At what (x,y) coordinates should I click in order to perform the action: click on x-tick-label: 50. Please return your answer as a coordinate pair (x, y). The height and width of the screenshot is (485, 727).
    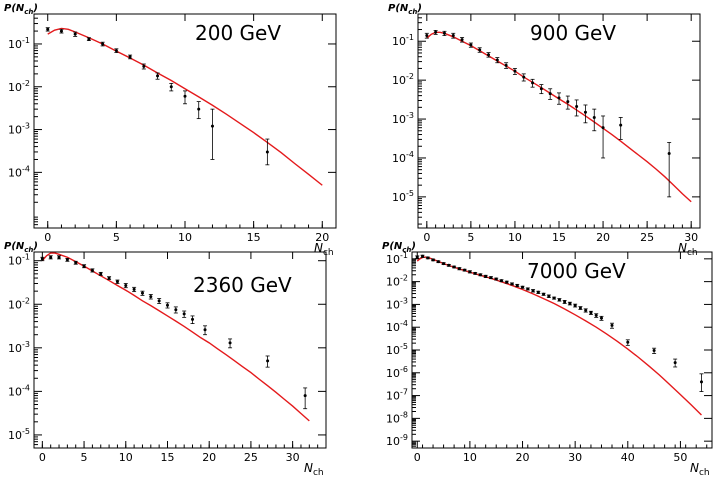
    Looking at the image, I should click on (680, 457).